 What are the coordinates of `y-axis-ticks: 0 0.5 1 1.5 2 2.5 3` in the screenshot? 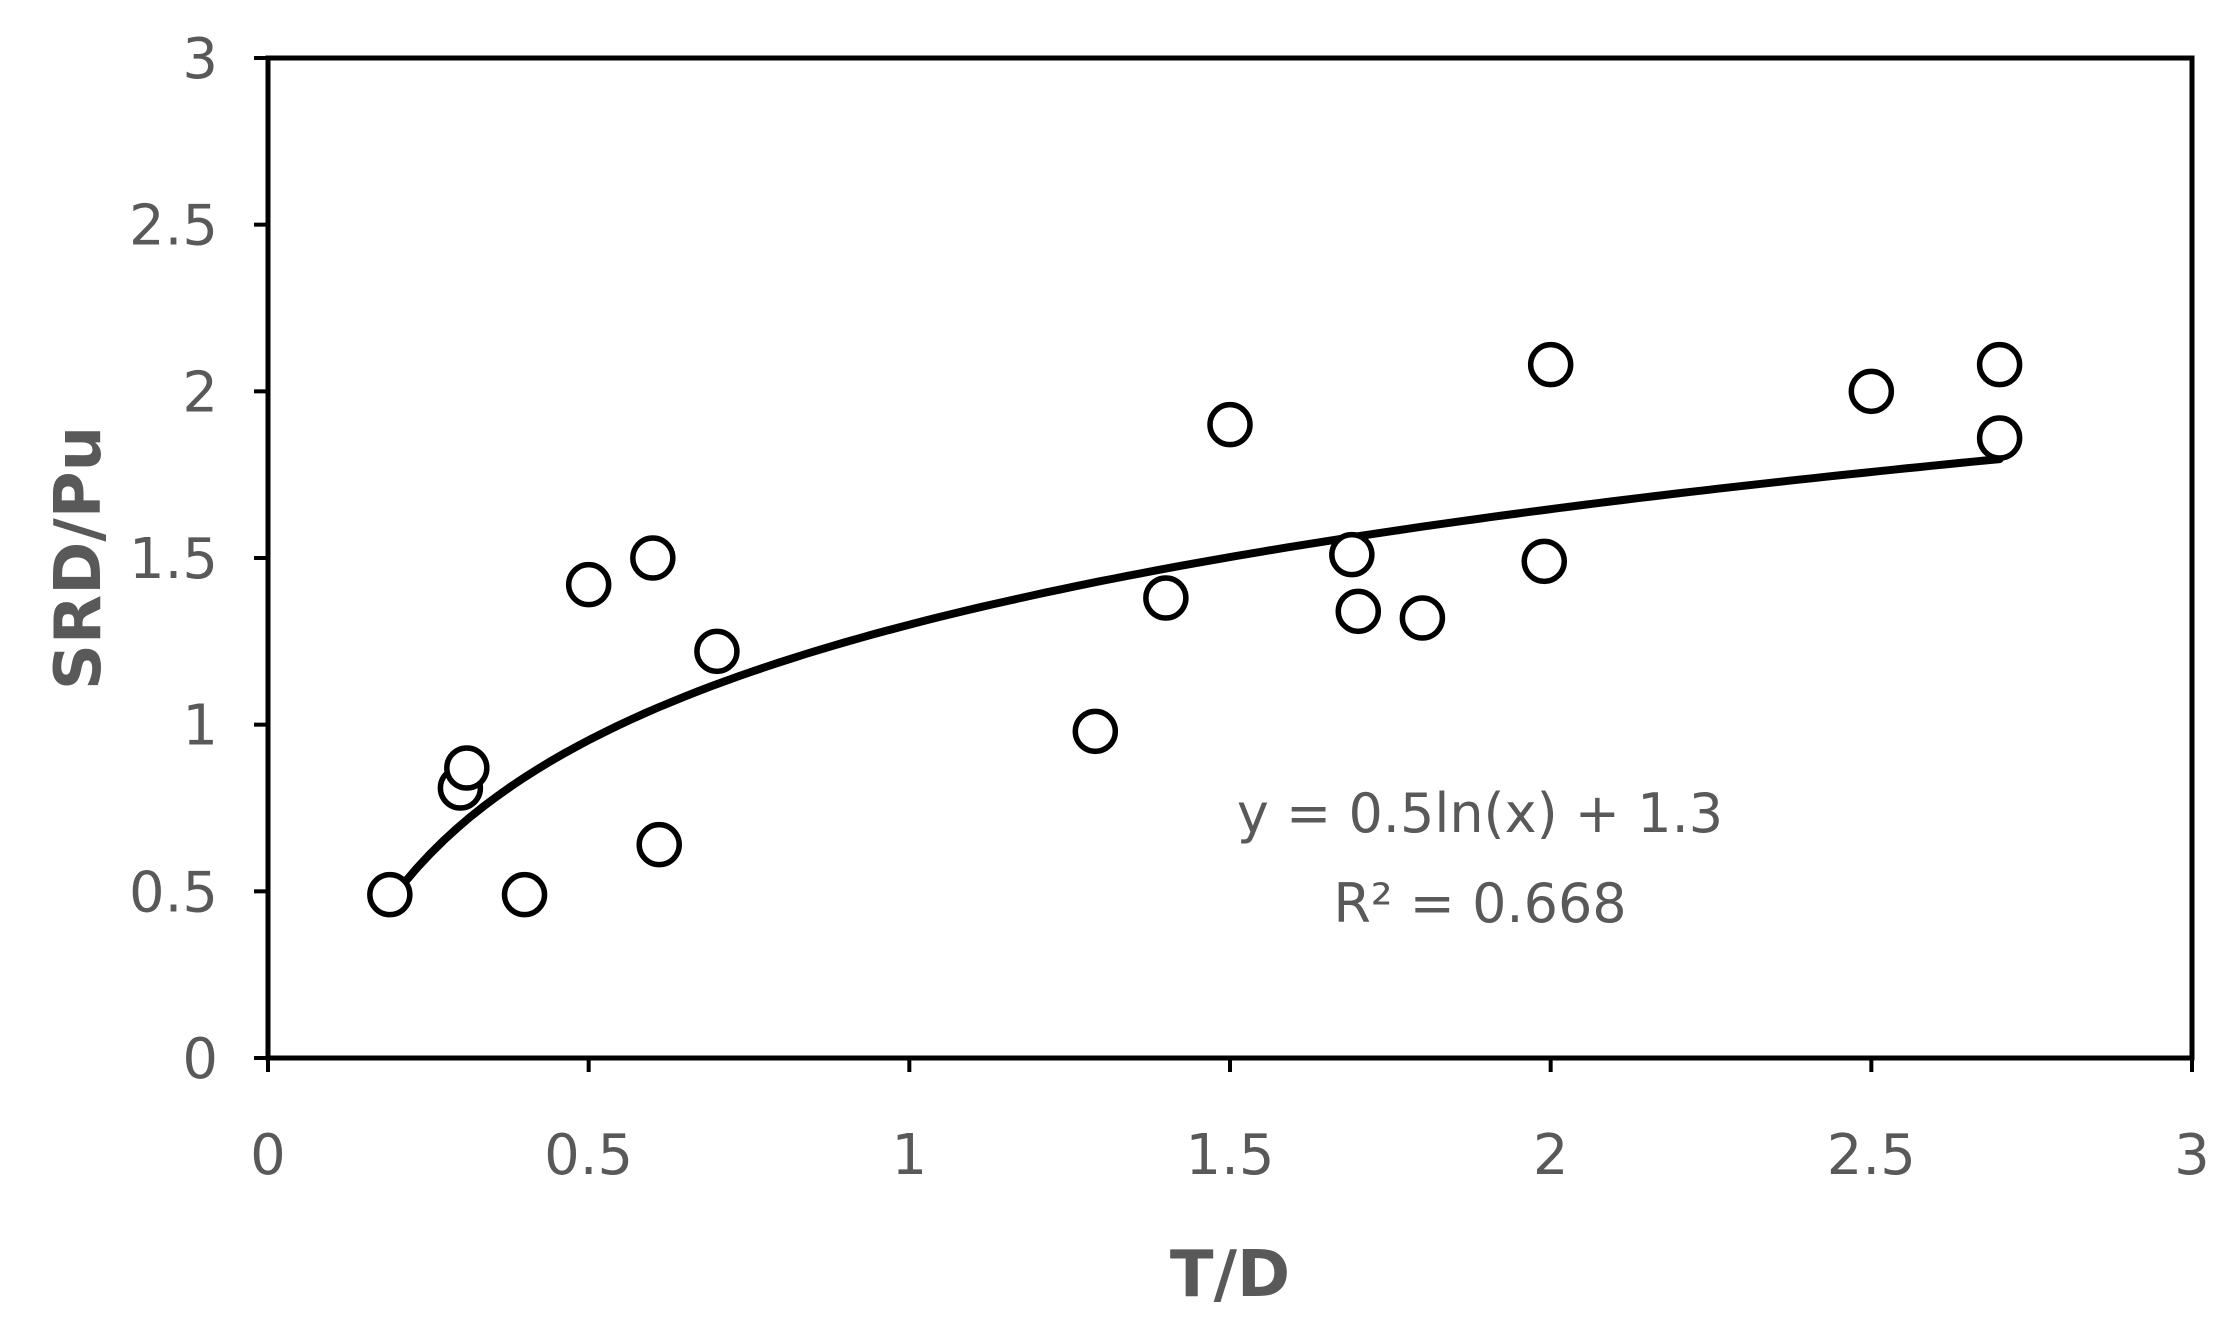 It's located at (198, 559).